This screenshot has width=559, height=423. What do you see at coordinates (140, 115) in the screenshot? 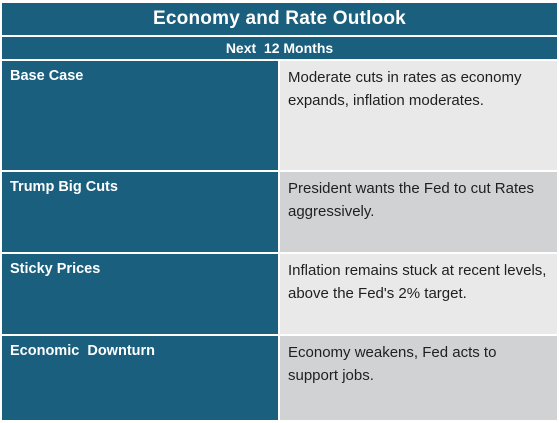
I see `scenario-label-base-case: Base Case` at bounding box center [140, 115].